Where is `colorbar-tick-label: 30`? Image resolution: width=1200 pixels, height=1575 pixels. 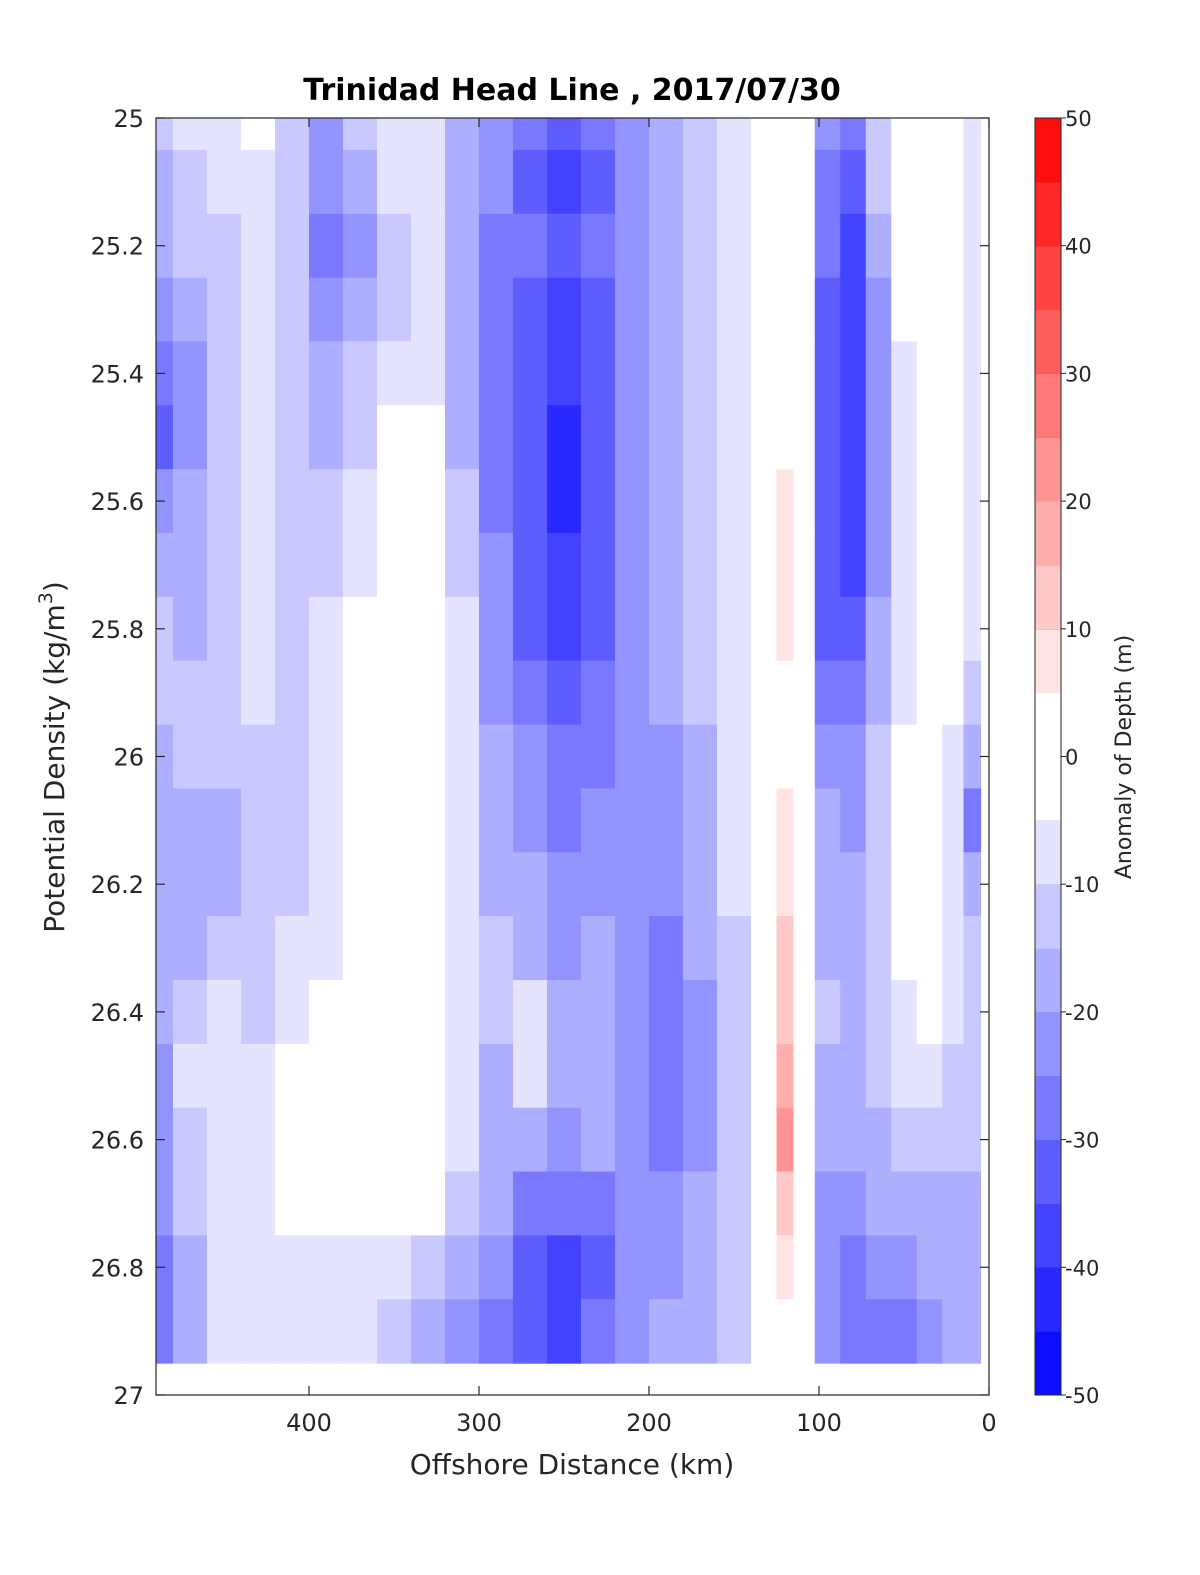
colorbar-tick-label: 30 is located at coordinates (1078, 374).